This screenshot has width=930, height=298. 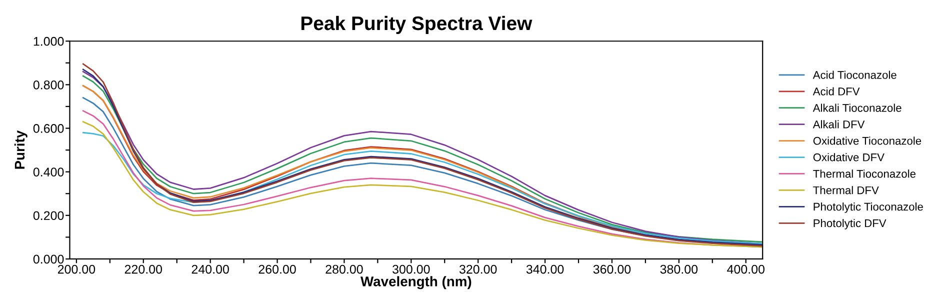 I want to click on x-tick-label: 280.00, so click(x=344, y=269).